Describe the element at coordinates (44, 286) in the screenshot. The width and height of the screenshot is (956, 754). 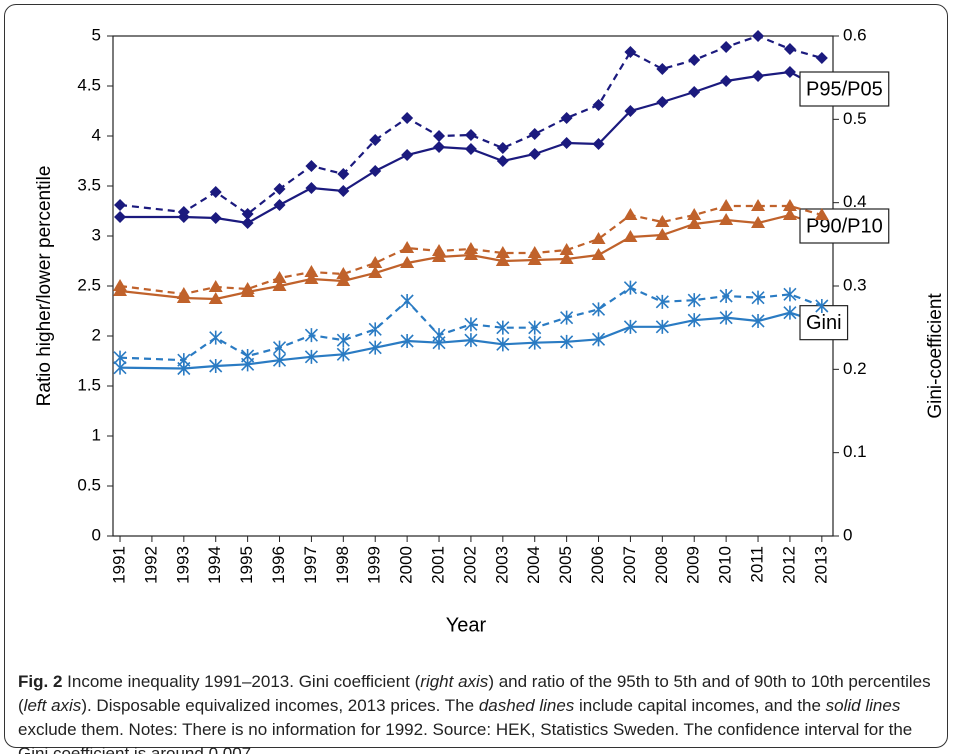
I see `y-axis-title: Ratio higher/lower percentile` at that location.